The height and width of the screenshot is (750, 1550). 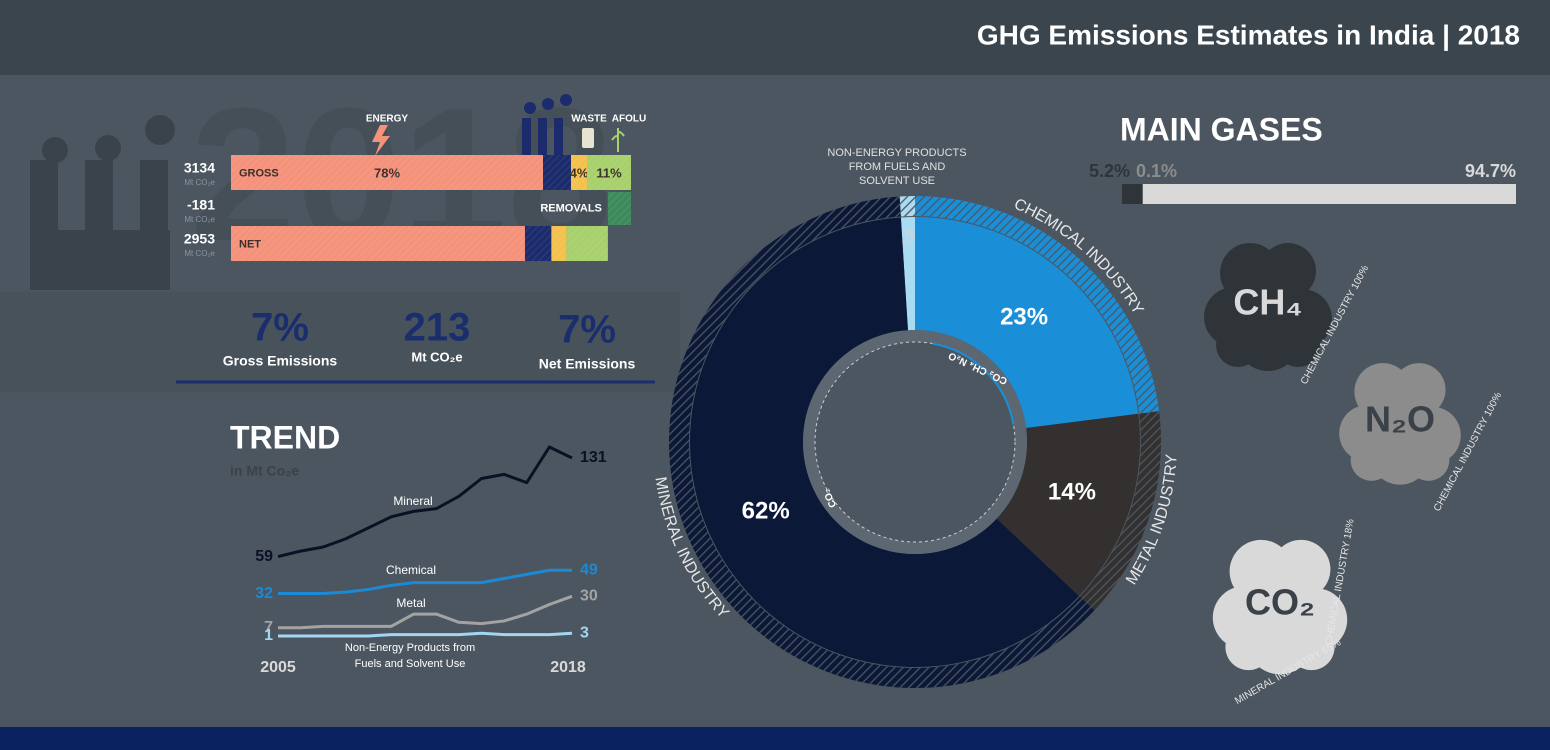 I want to click on highlight-value: 213, so click(x=437, y=328).